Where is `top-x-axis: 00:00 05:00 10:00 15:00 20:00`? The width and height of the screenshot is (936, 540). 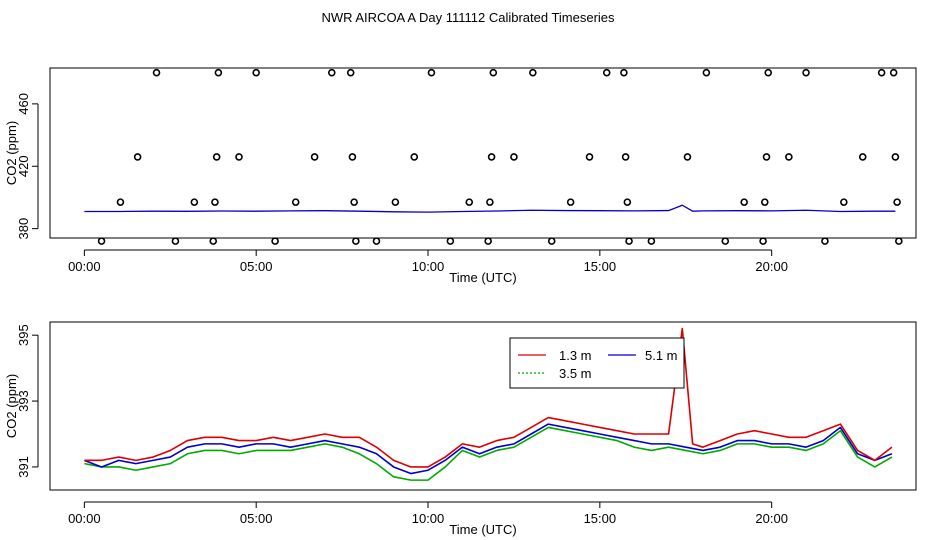
top-x-axis: 00:00 05:00 10:00 15:00 20:00 is located at coordinates (428, 261).